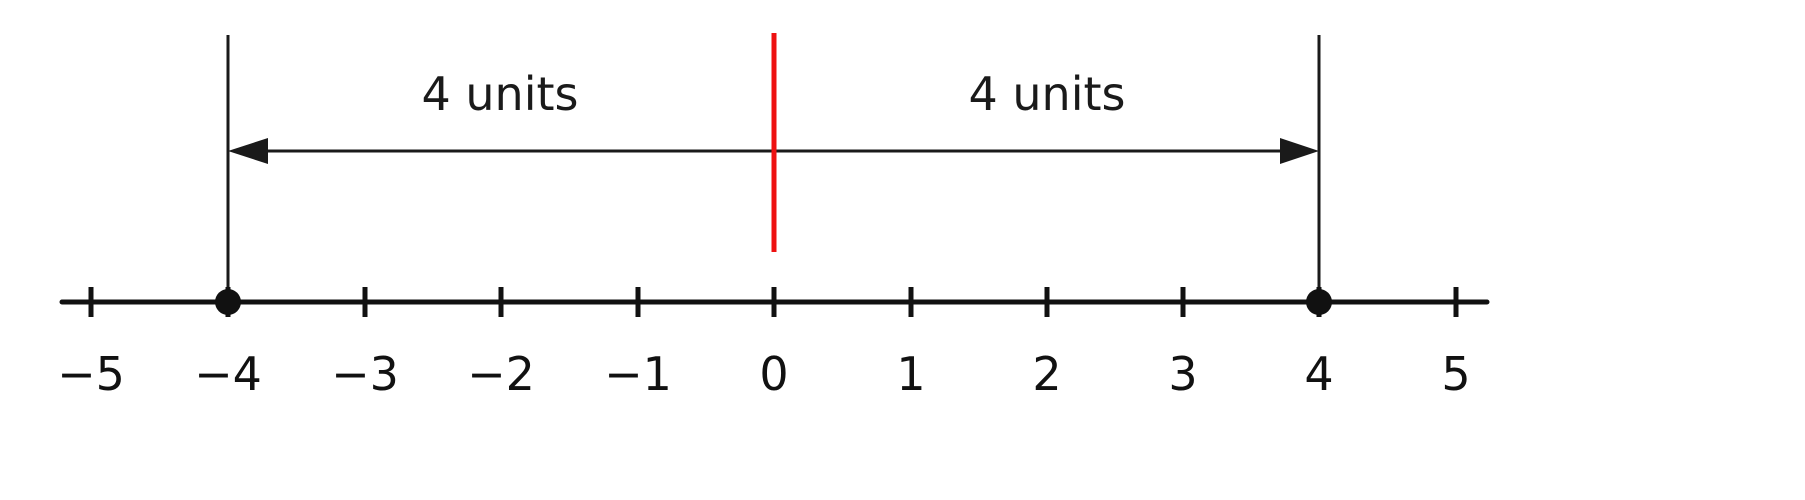 The height and width of the screenshot is (500, 1805). What do you see at coordinates (910, 374) in the screenshot?
I see `tick-label: 1` at bounding box center [910, 374].